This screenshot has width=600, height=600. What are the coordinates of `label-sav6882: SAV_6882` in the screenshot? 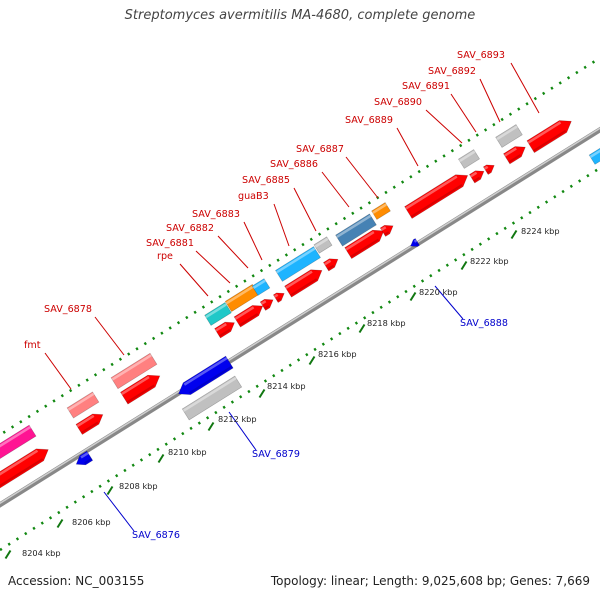 It's located at (190, 228).